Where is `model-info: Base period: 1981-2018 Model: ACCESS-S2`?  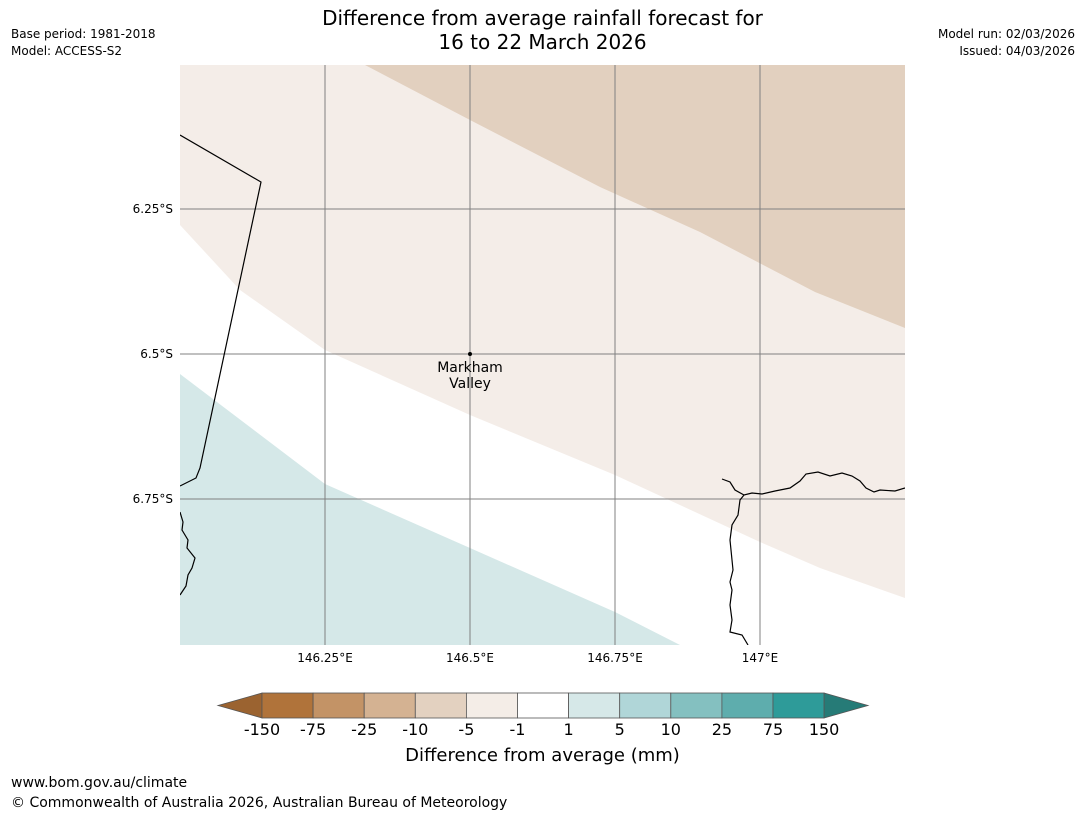
model-info: Base period: 1981-2018 Model: ACCESS-S2 is located at coordinates (83, 43).